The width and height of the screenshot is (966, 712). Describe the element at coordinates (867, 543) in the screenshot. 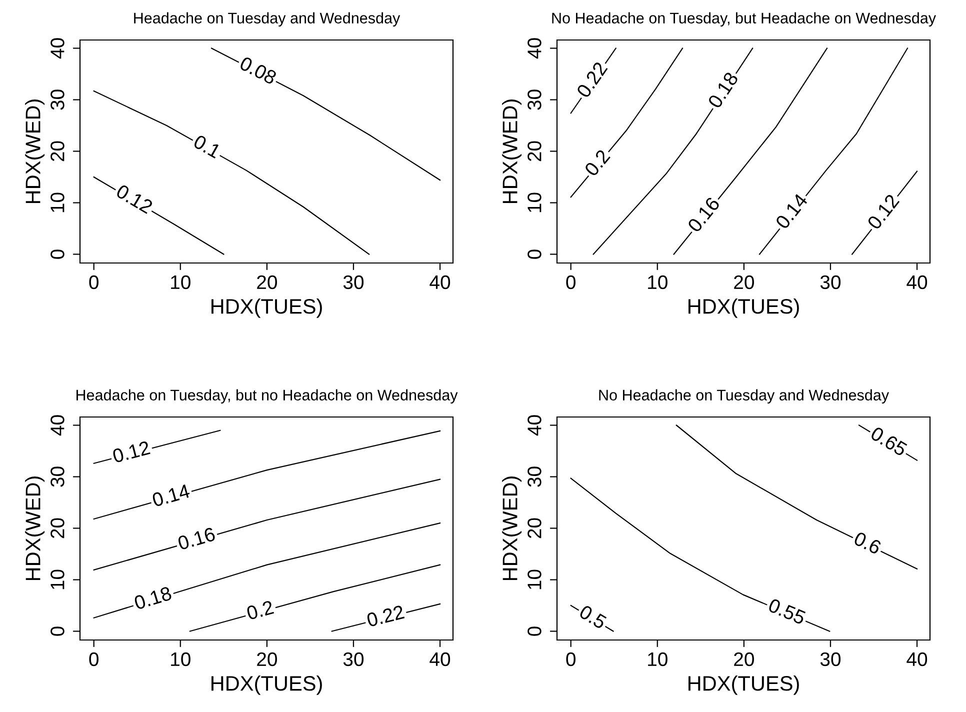

I see `text: 0.6` at that location.